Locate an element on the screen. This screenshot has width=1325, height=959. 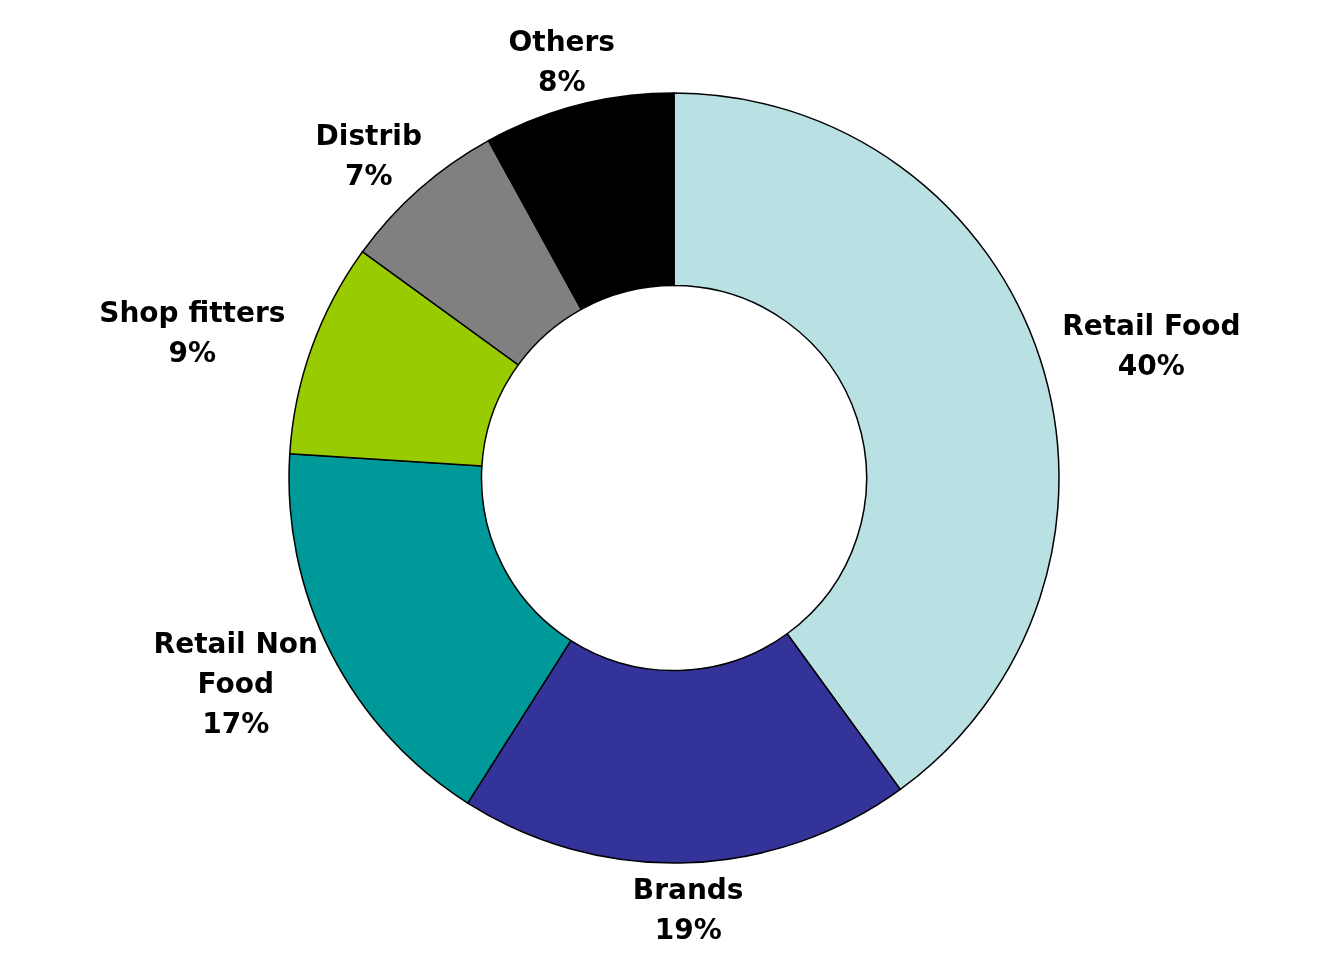
slice-label: Others is located at coordinates (562, 41).